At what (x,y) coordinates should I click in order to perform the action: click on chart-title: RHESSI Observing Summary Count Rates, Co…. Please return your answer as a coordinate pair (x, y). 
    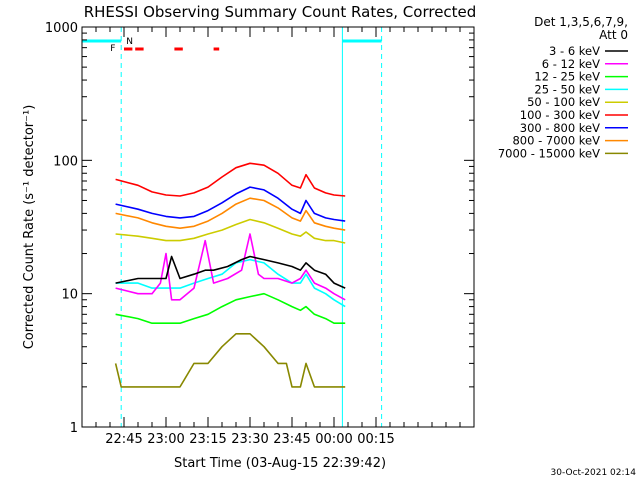
    Looking at the image, I should click on (280, 12).